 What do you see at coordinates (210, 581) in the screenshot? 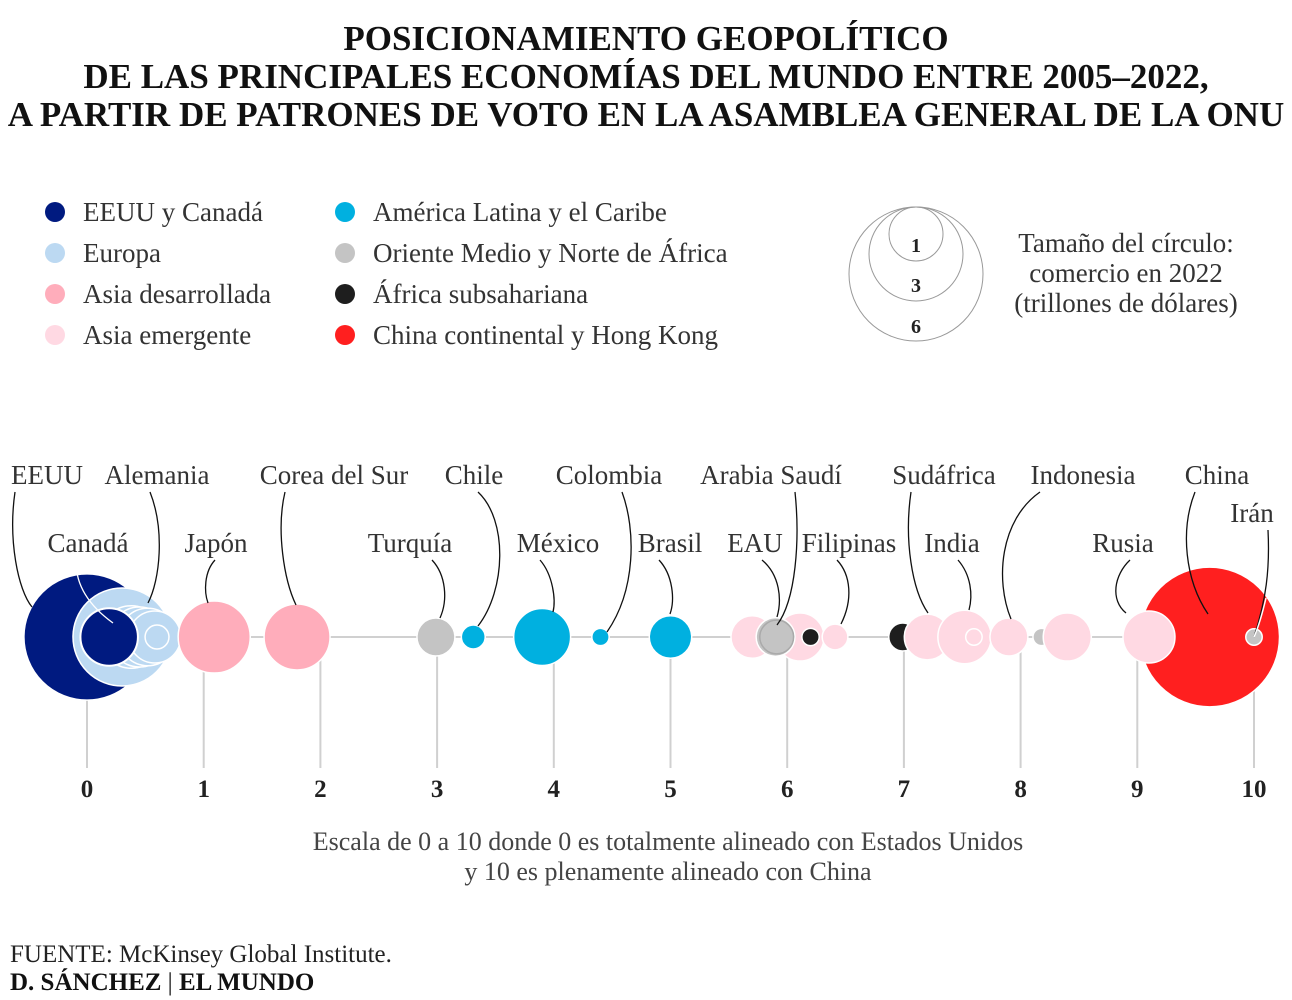
I see `leader-line-japon` at bounding box center [210, 581].